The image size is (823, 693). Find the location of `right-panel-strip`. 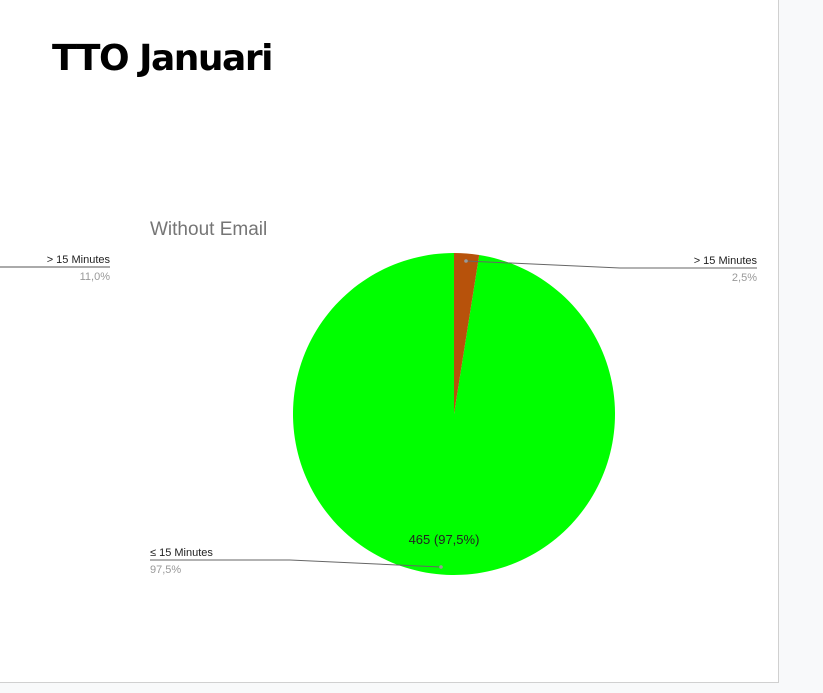

right-panel-strip is located at coordinates (801, 346).